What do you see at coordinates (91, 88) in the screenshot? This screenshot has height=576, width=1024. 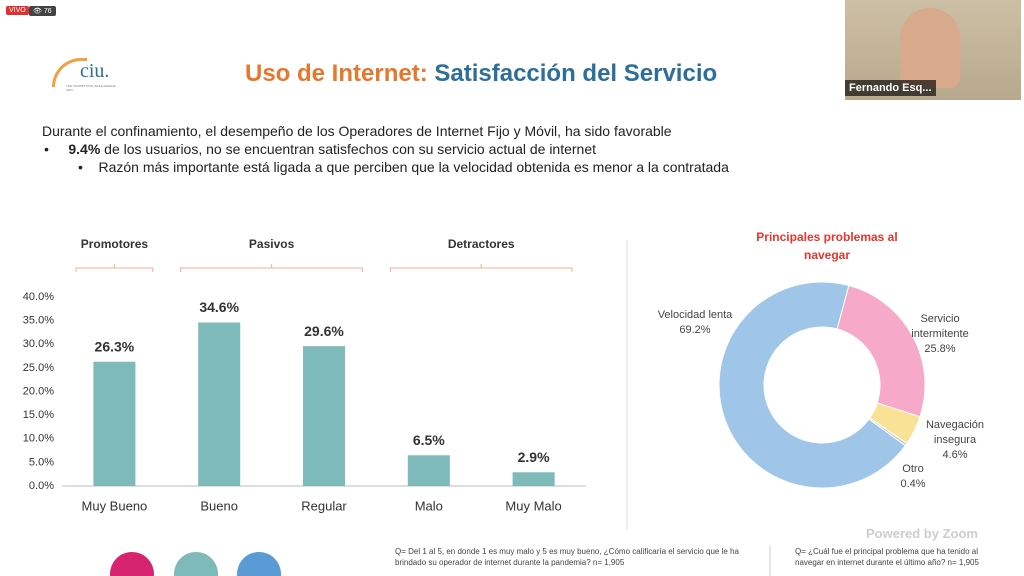 I see `logo-tagline: THE COMPETITIVE INTELLIGENCE UNIT` at bounding box center [91, 88].